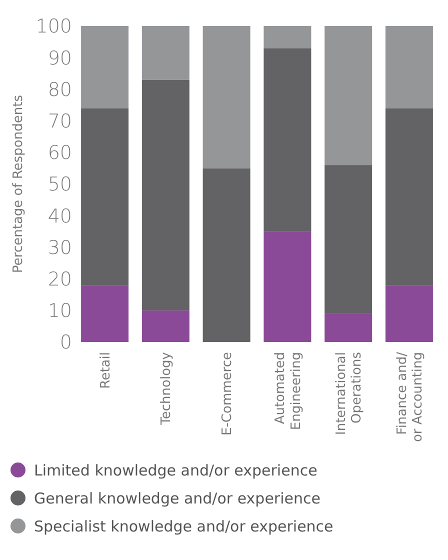 Image resolution: width=448 pixels, height=560 pixels. I want to click on y-tick-label: 30, so click(60, 247).